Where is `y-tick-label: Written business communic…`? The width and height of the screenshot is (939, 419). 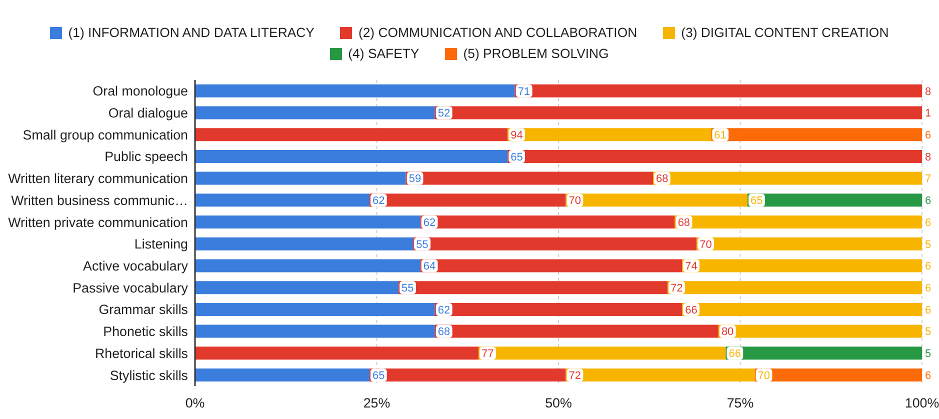 y-tick-label: Written business communic… is located at coordinates (99, 200).